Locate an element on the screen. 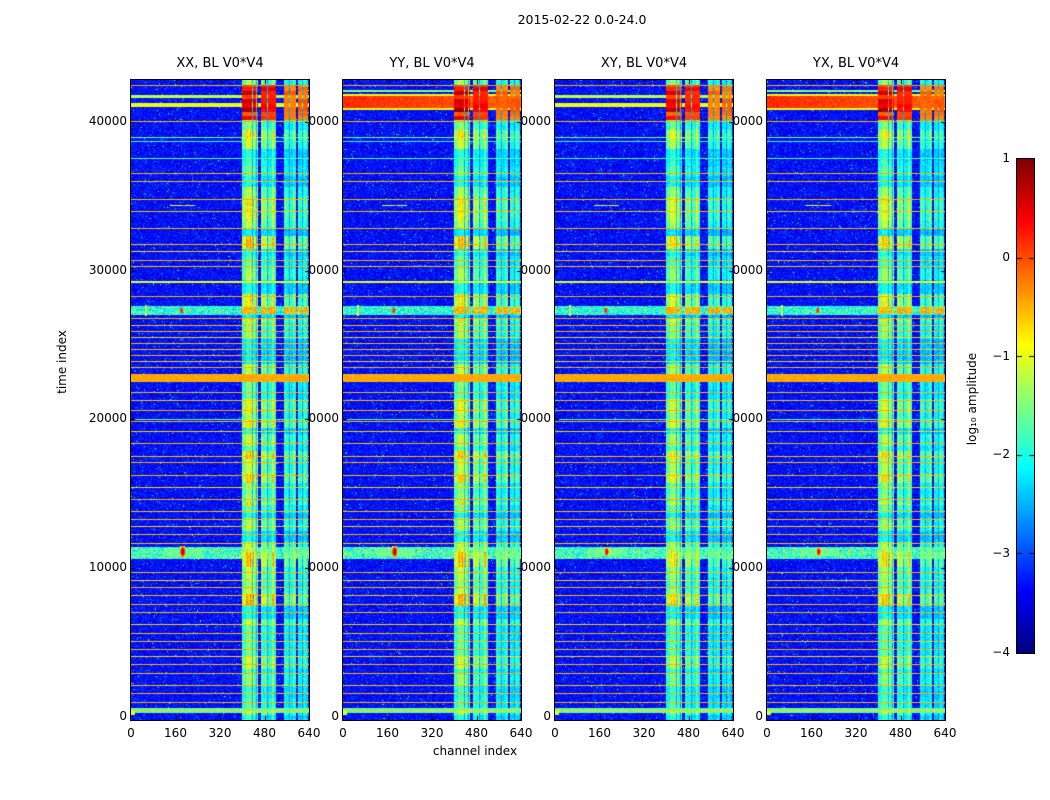 The height and width of the screenshot is (800, 1050). colorbar-canvas is located at coordinates (1025, 406).